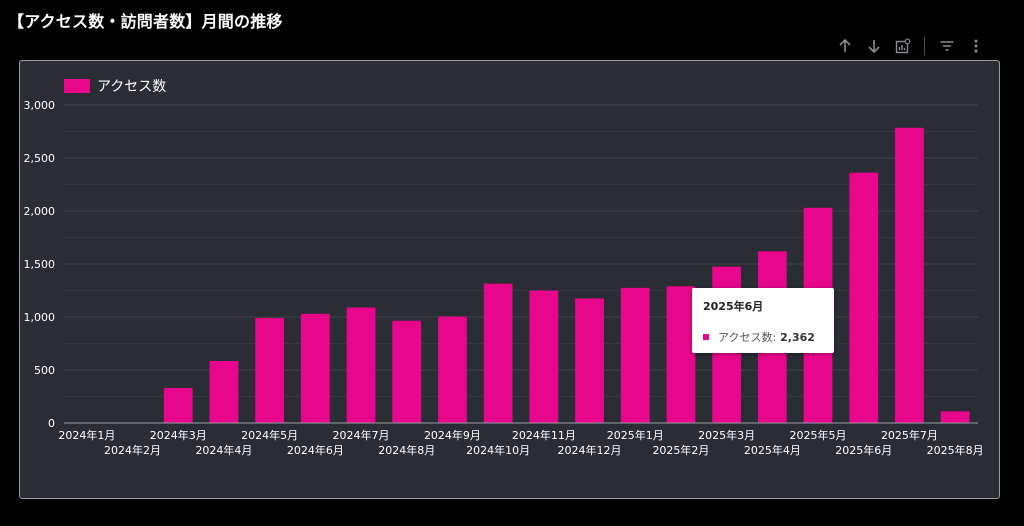 The width and height of the screenshot is (1024, 526). Describe the element at coordinates (797, 337) in the screenshot. I see `tooltip-value: 2,362` at that location.